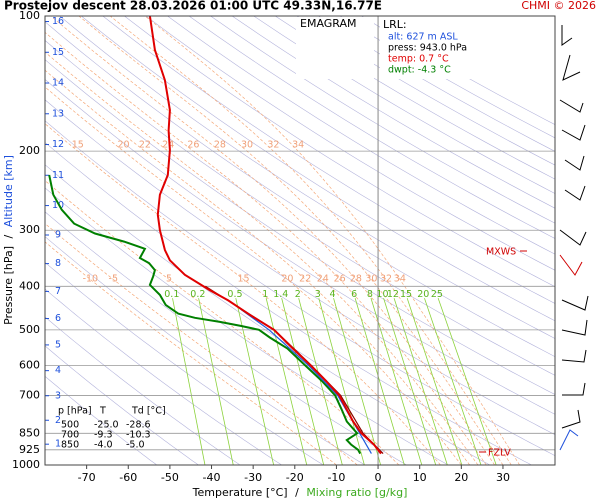 Image resolution: width=600 pixels, height=500 pixels. What do you see at coordinates (499, 453) in the screenshot?
I see `fzlv-label: FZLV` at bounding box center [499, 453].